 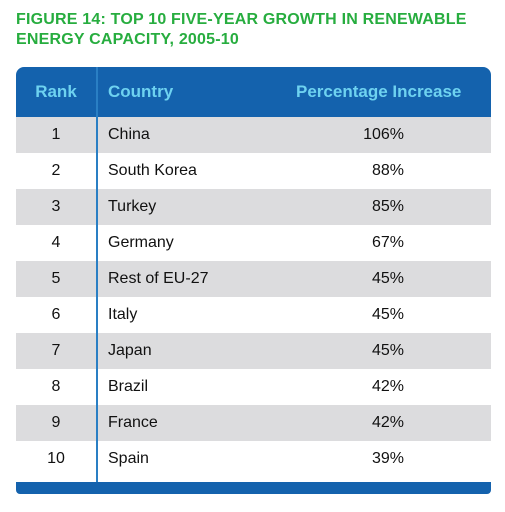 What do you see at coordinates (130, 350) in the screenshot?
I see `cell-country: Japan` at bounding box center [130, 350].